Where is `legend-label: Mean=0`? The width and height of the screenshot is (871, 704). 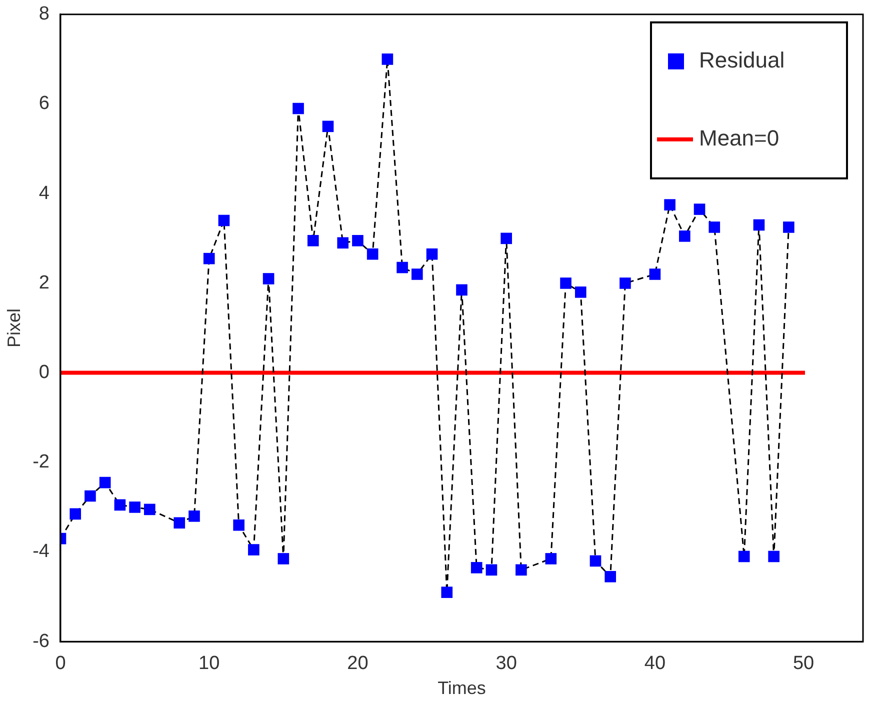
legend-label: Mean=0 is located at coordinates (739, 137).